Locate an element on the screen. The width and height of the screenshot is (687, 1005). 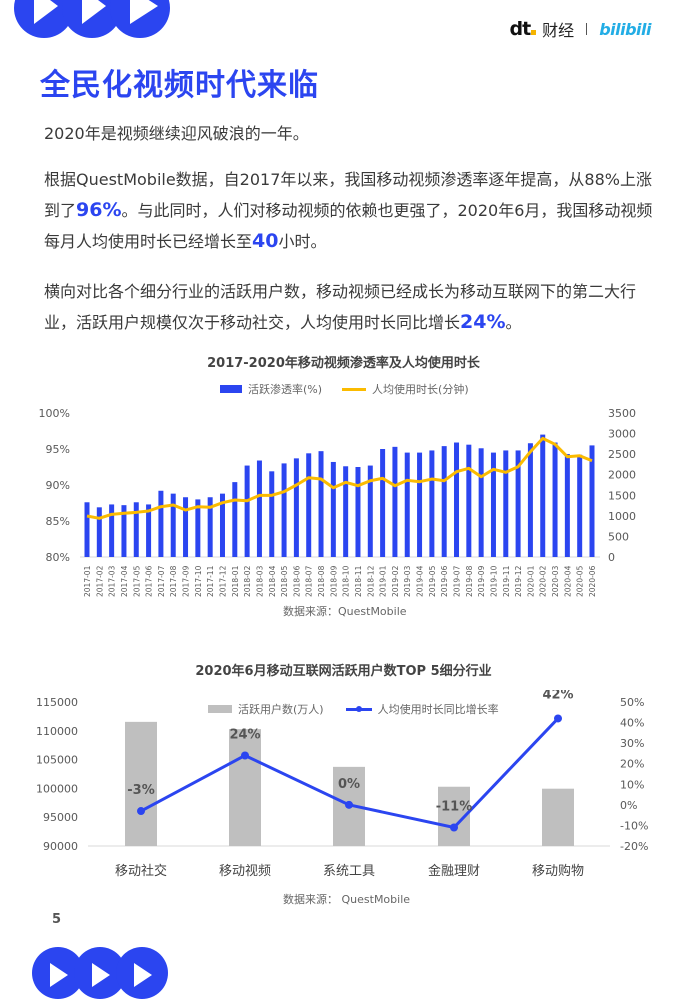
paragraph-intro: 2020年是视频继续迎风破浪的一年。 is located at coordinates (176, 133).